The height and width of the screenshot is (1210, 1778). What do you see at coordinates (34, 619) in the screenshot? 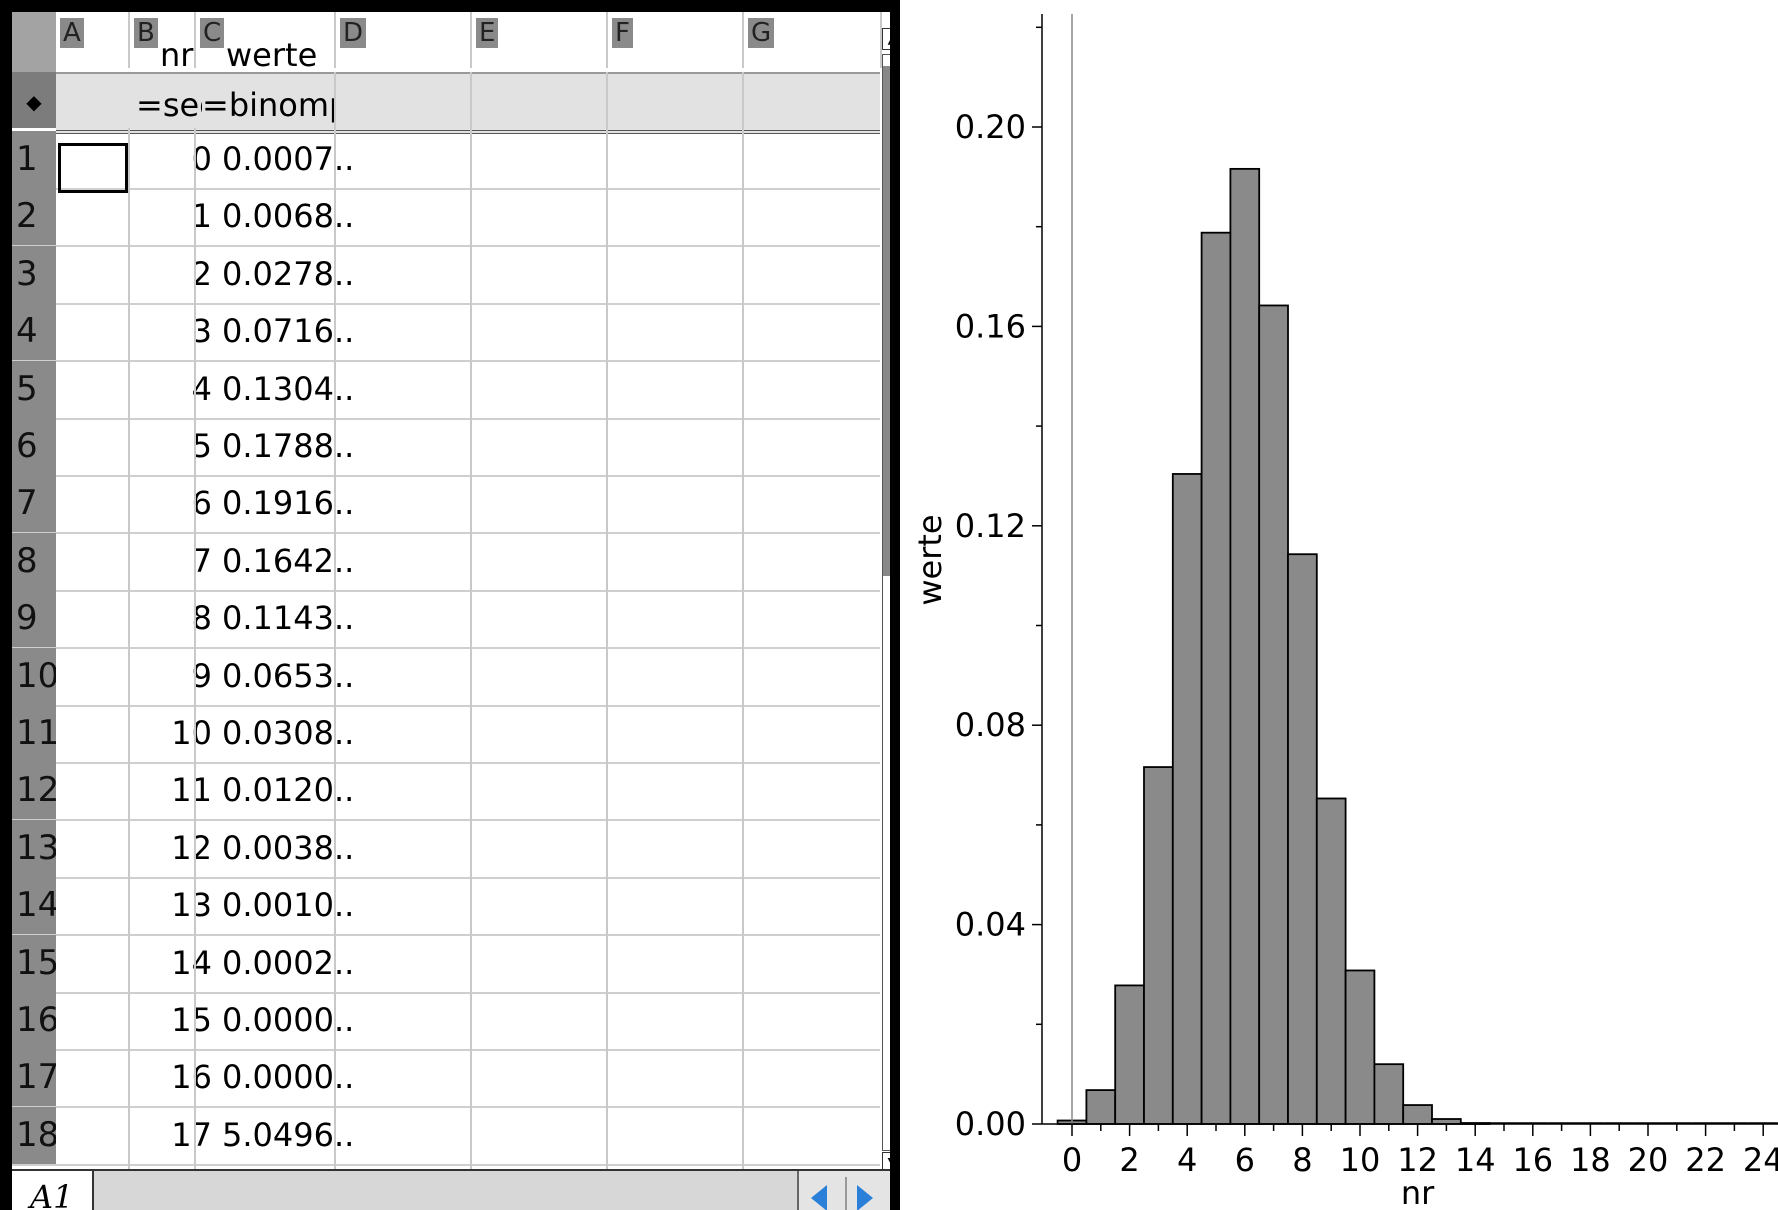
I see `row-number: 9` at bounding box center [34, 619].